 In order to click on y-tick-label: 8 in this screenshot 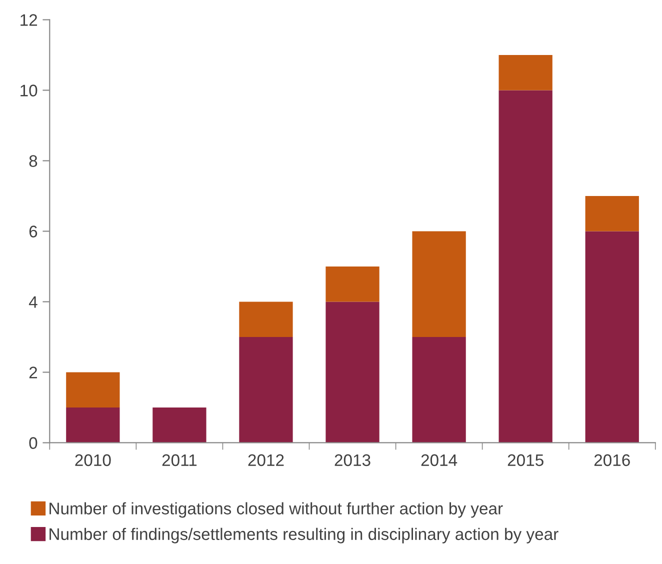, I will do `click(33, 161)`.